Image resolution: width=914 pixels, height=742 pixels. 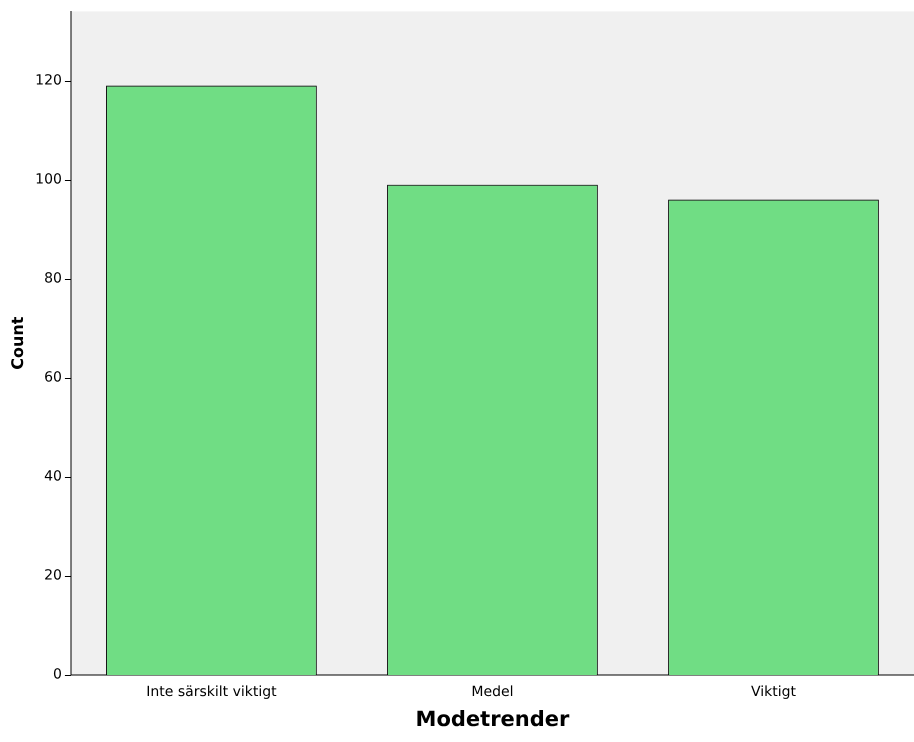 What do you see at coordinates (212, 692) in the screenshot?
I see `x-tick-label: Inte särskilt viktigt` at bounding box center [212, 692].